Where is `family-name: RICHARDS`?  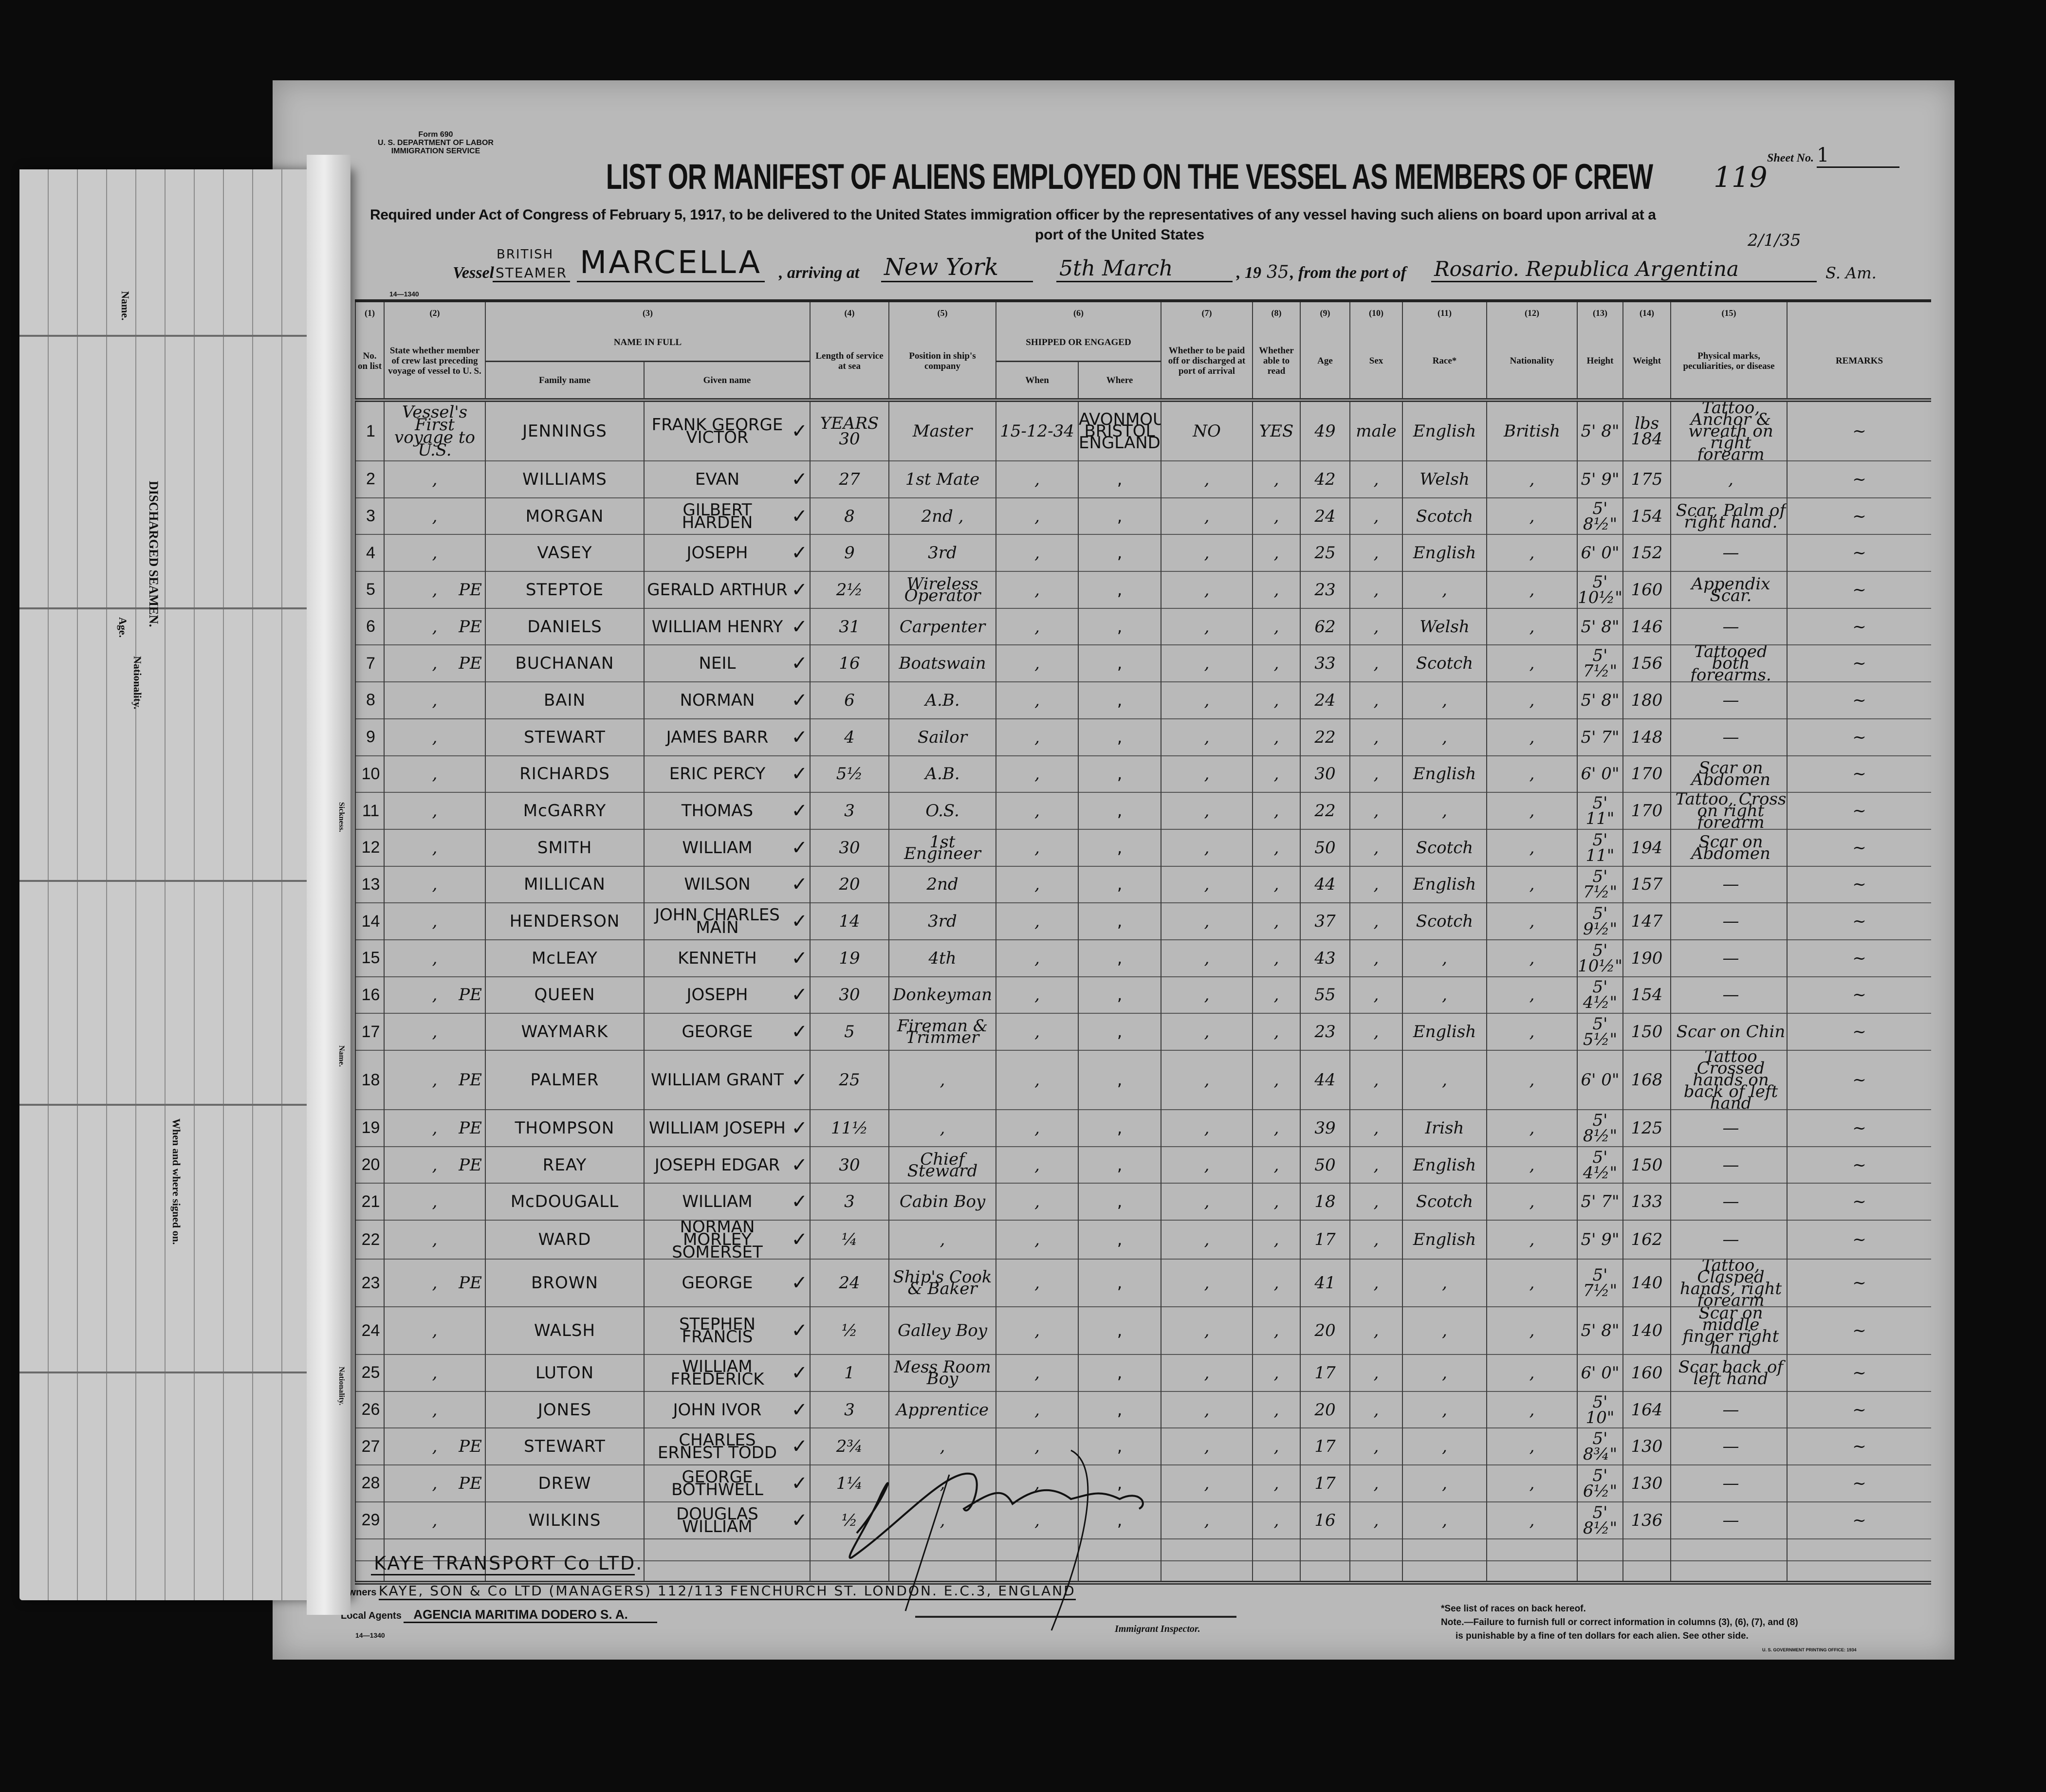
family-name: RICHARDS is located at coordinates (564, 774).